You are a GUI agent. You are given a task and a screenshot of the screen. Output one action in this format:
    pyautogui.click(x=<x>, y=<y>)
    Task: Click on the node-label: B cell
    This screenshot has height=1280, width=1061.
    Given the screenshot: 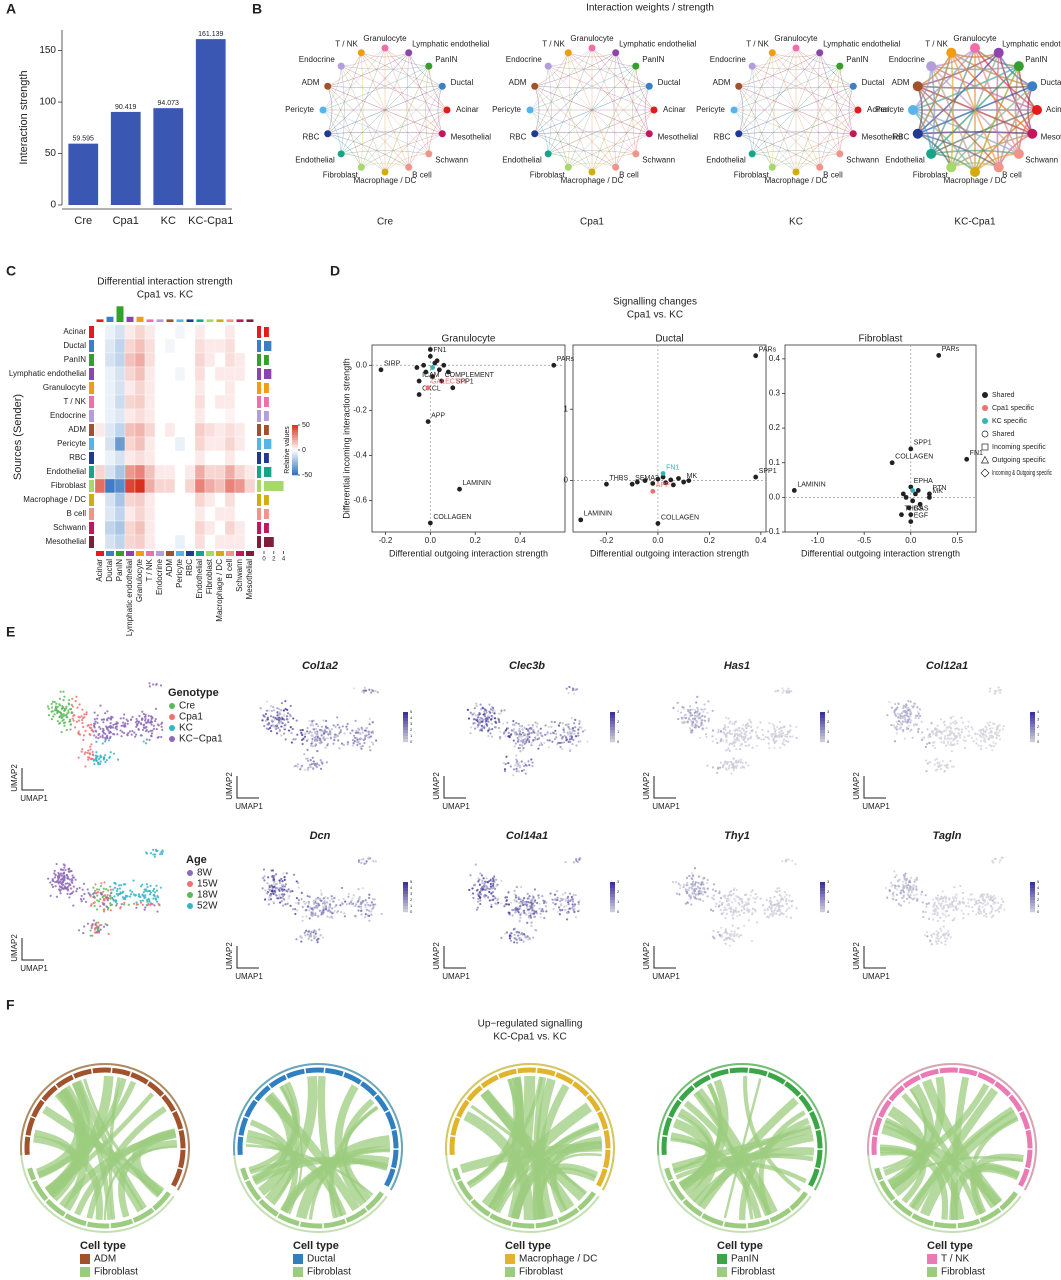 What is the action you would take?
    pyautogui.click(x=422, y=175)
    